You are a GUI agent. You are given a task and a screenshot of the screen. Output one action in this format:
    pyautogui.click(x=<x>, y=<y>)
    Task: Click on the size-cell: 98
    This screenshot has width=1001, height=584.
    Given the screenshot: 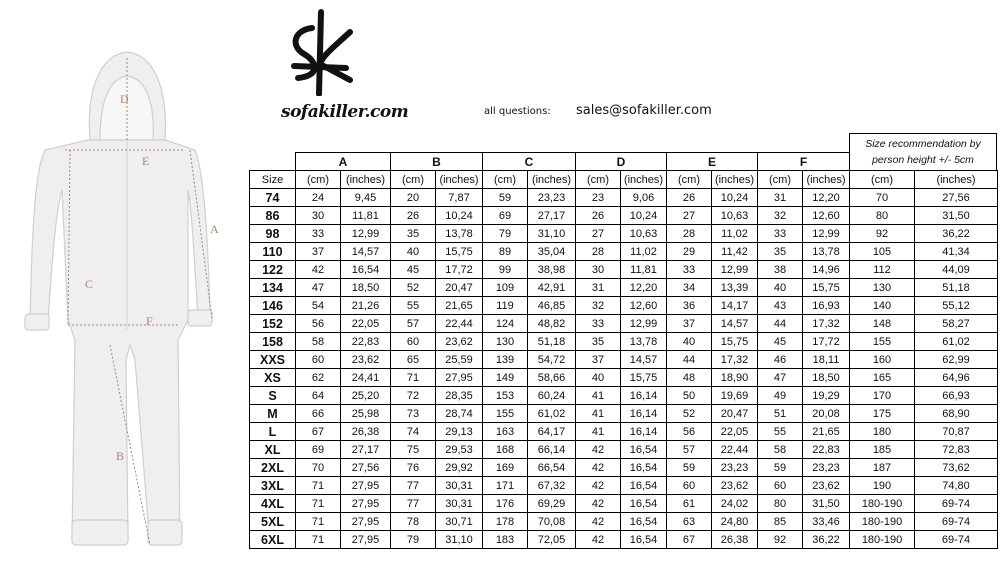 What is the action you would take?
    pyautogui.click(x=272, y=233)
    